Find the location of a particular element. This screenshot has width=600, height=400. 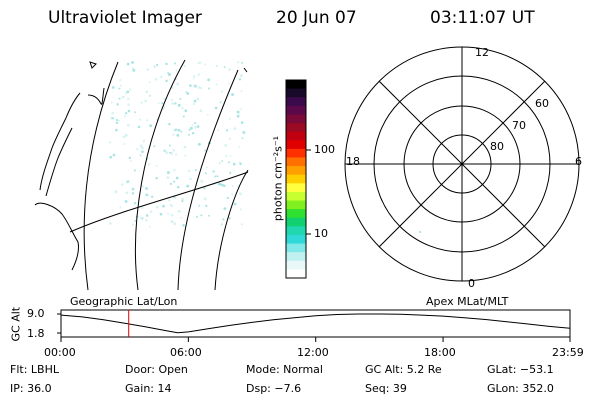

status-dsp: Dsp: −7.6 is located at coordinates (274, 388).